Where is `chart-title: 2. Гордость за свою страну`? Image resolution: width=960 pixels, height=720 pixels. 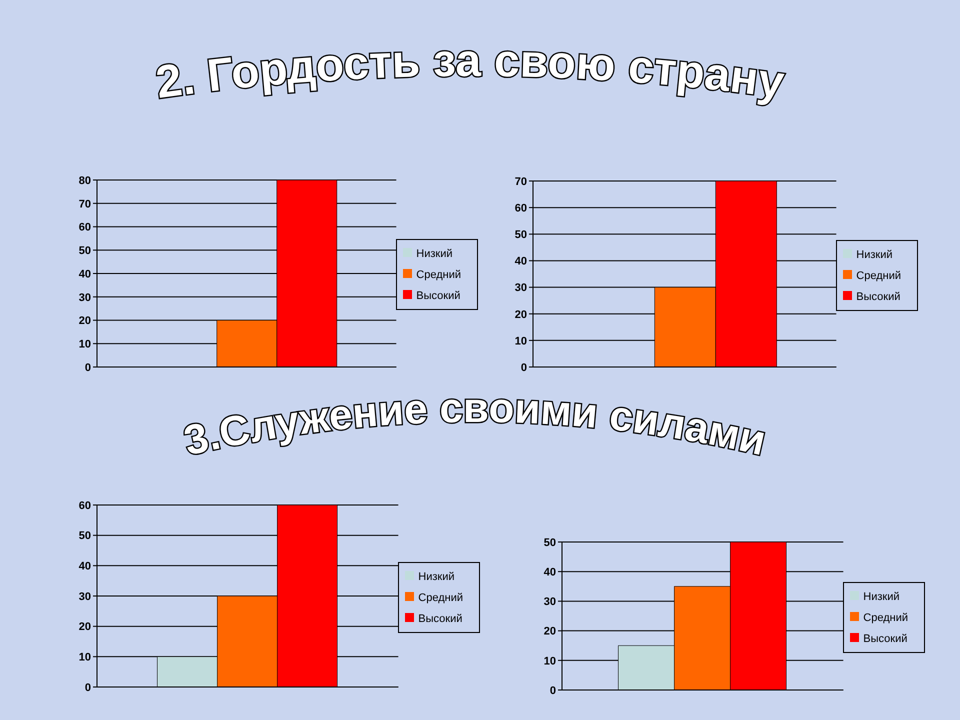 chart-title: 2. Гордость за свою страну is located at coordinates (470, 71).